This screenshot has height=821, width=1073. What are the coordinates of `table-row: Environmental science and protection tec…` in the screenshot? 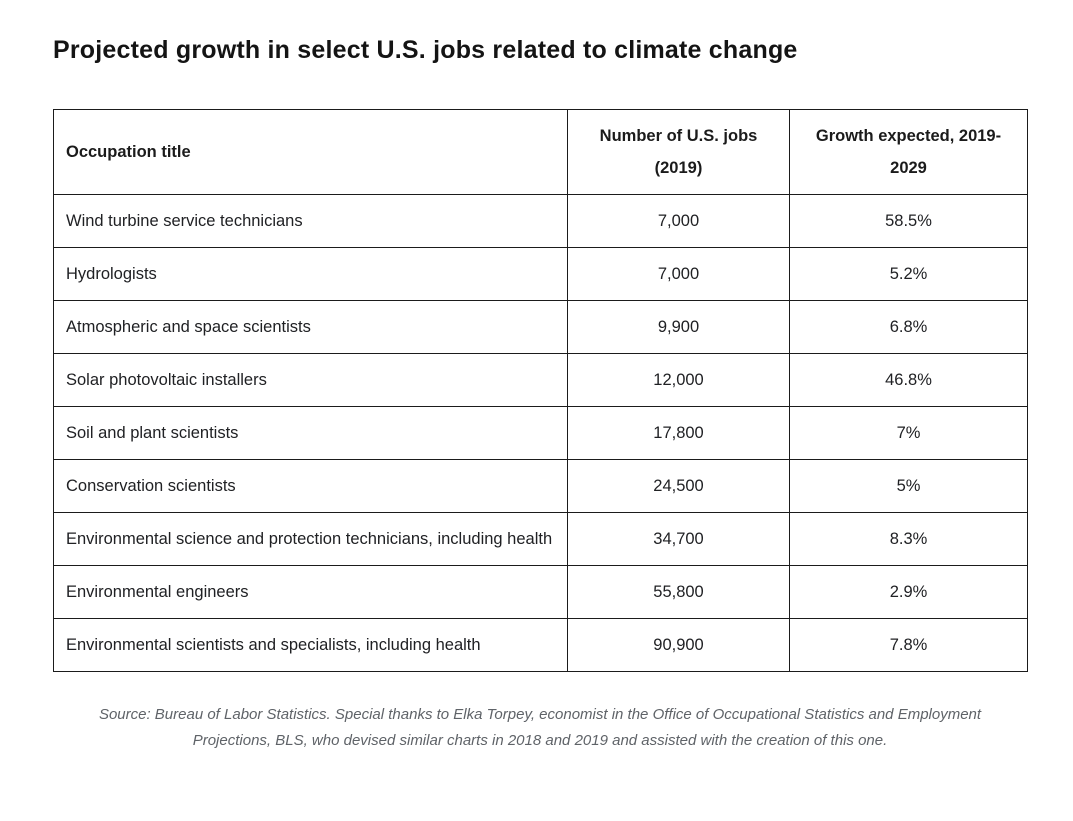 It's located at (540, 539).